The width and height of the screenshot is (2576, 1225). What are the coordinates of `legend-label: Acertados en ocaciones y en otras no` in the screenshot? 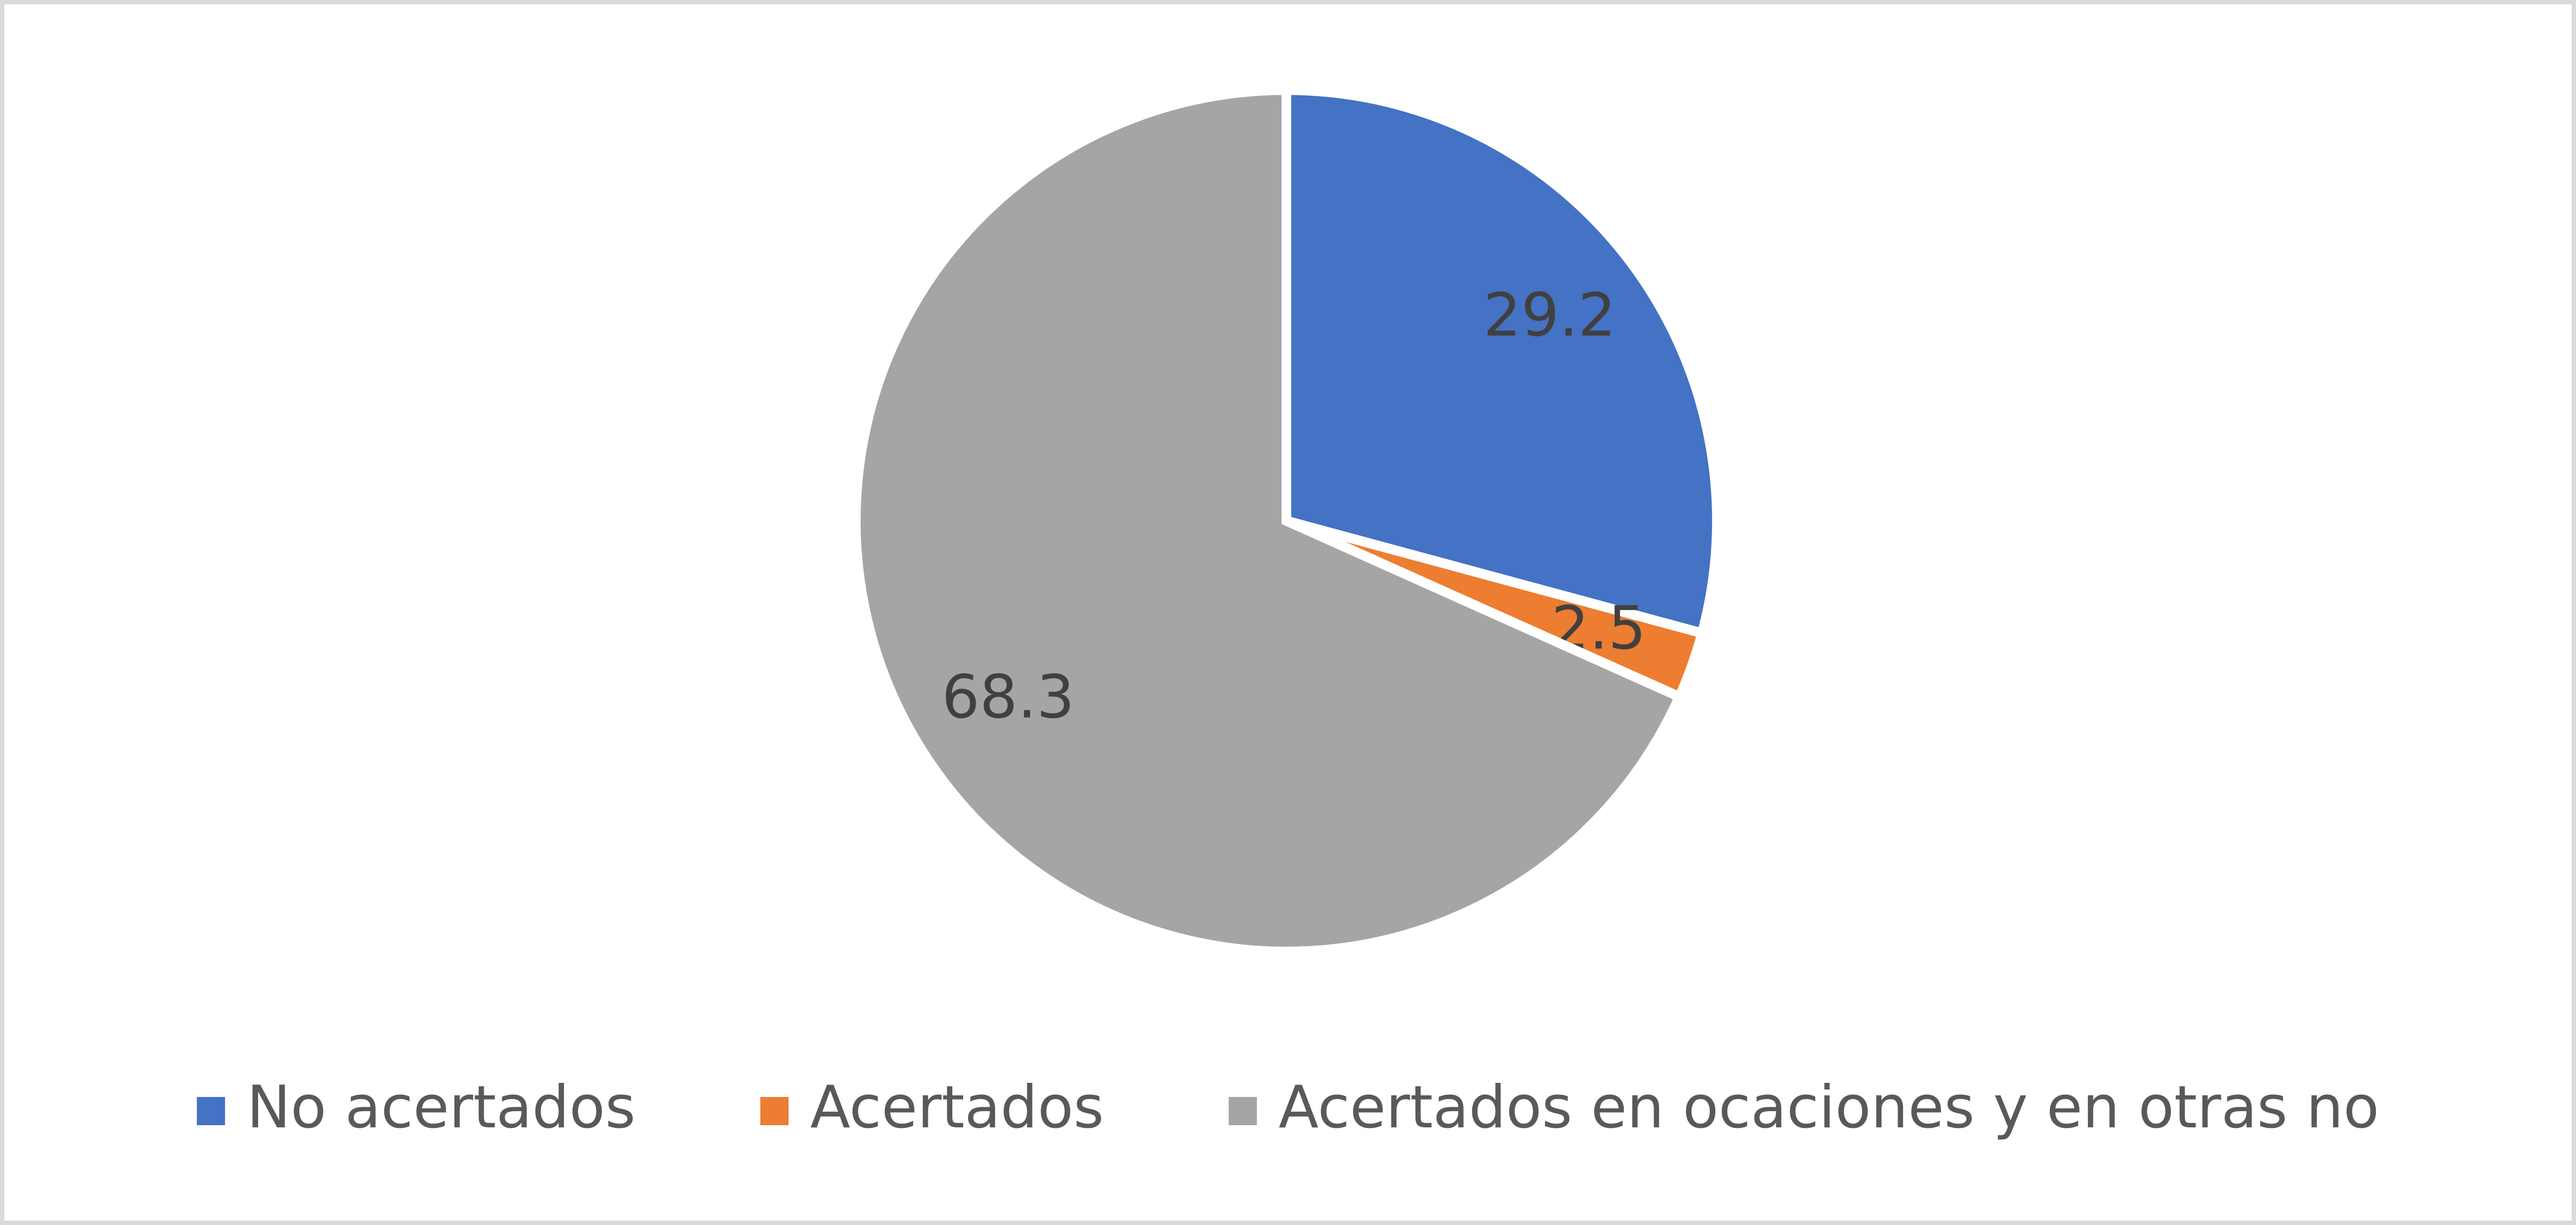 It's located at (1829, 1107).